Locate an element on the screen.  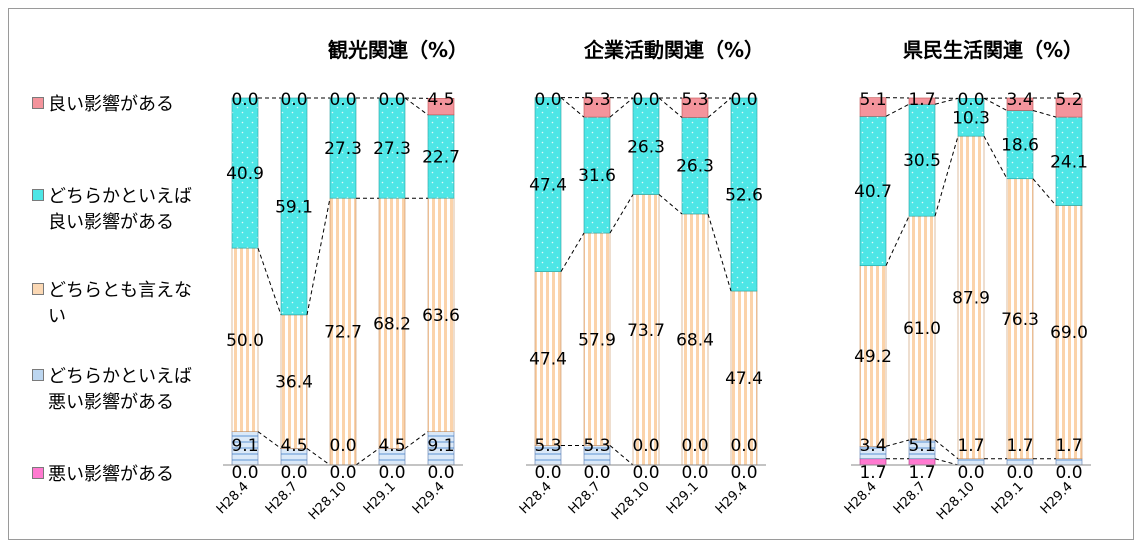
data-label-neutral: 68.4 is located at coordinates (695, 340).